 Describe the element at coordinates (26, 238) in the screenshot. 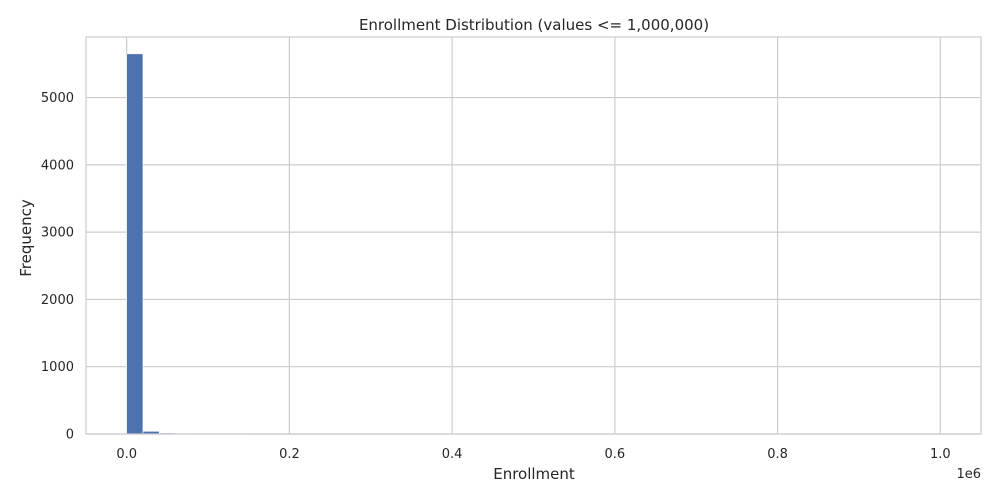

I see `y-axis-label: Frequency` at that location.